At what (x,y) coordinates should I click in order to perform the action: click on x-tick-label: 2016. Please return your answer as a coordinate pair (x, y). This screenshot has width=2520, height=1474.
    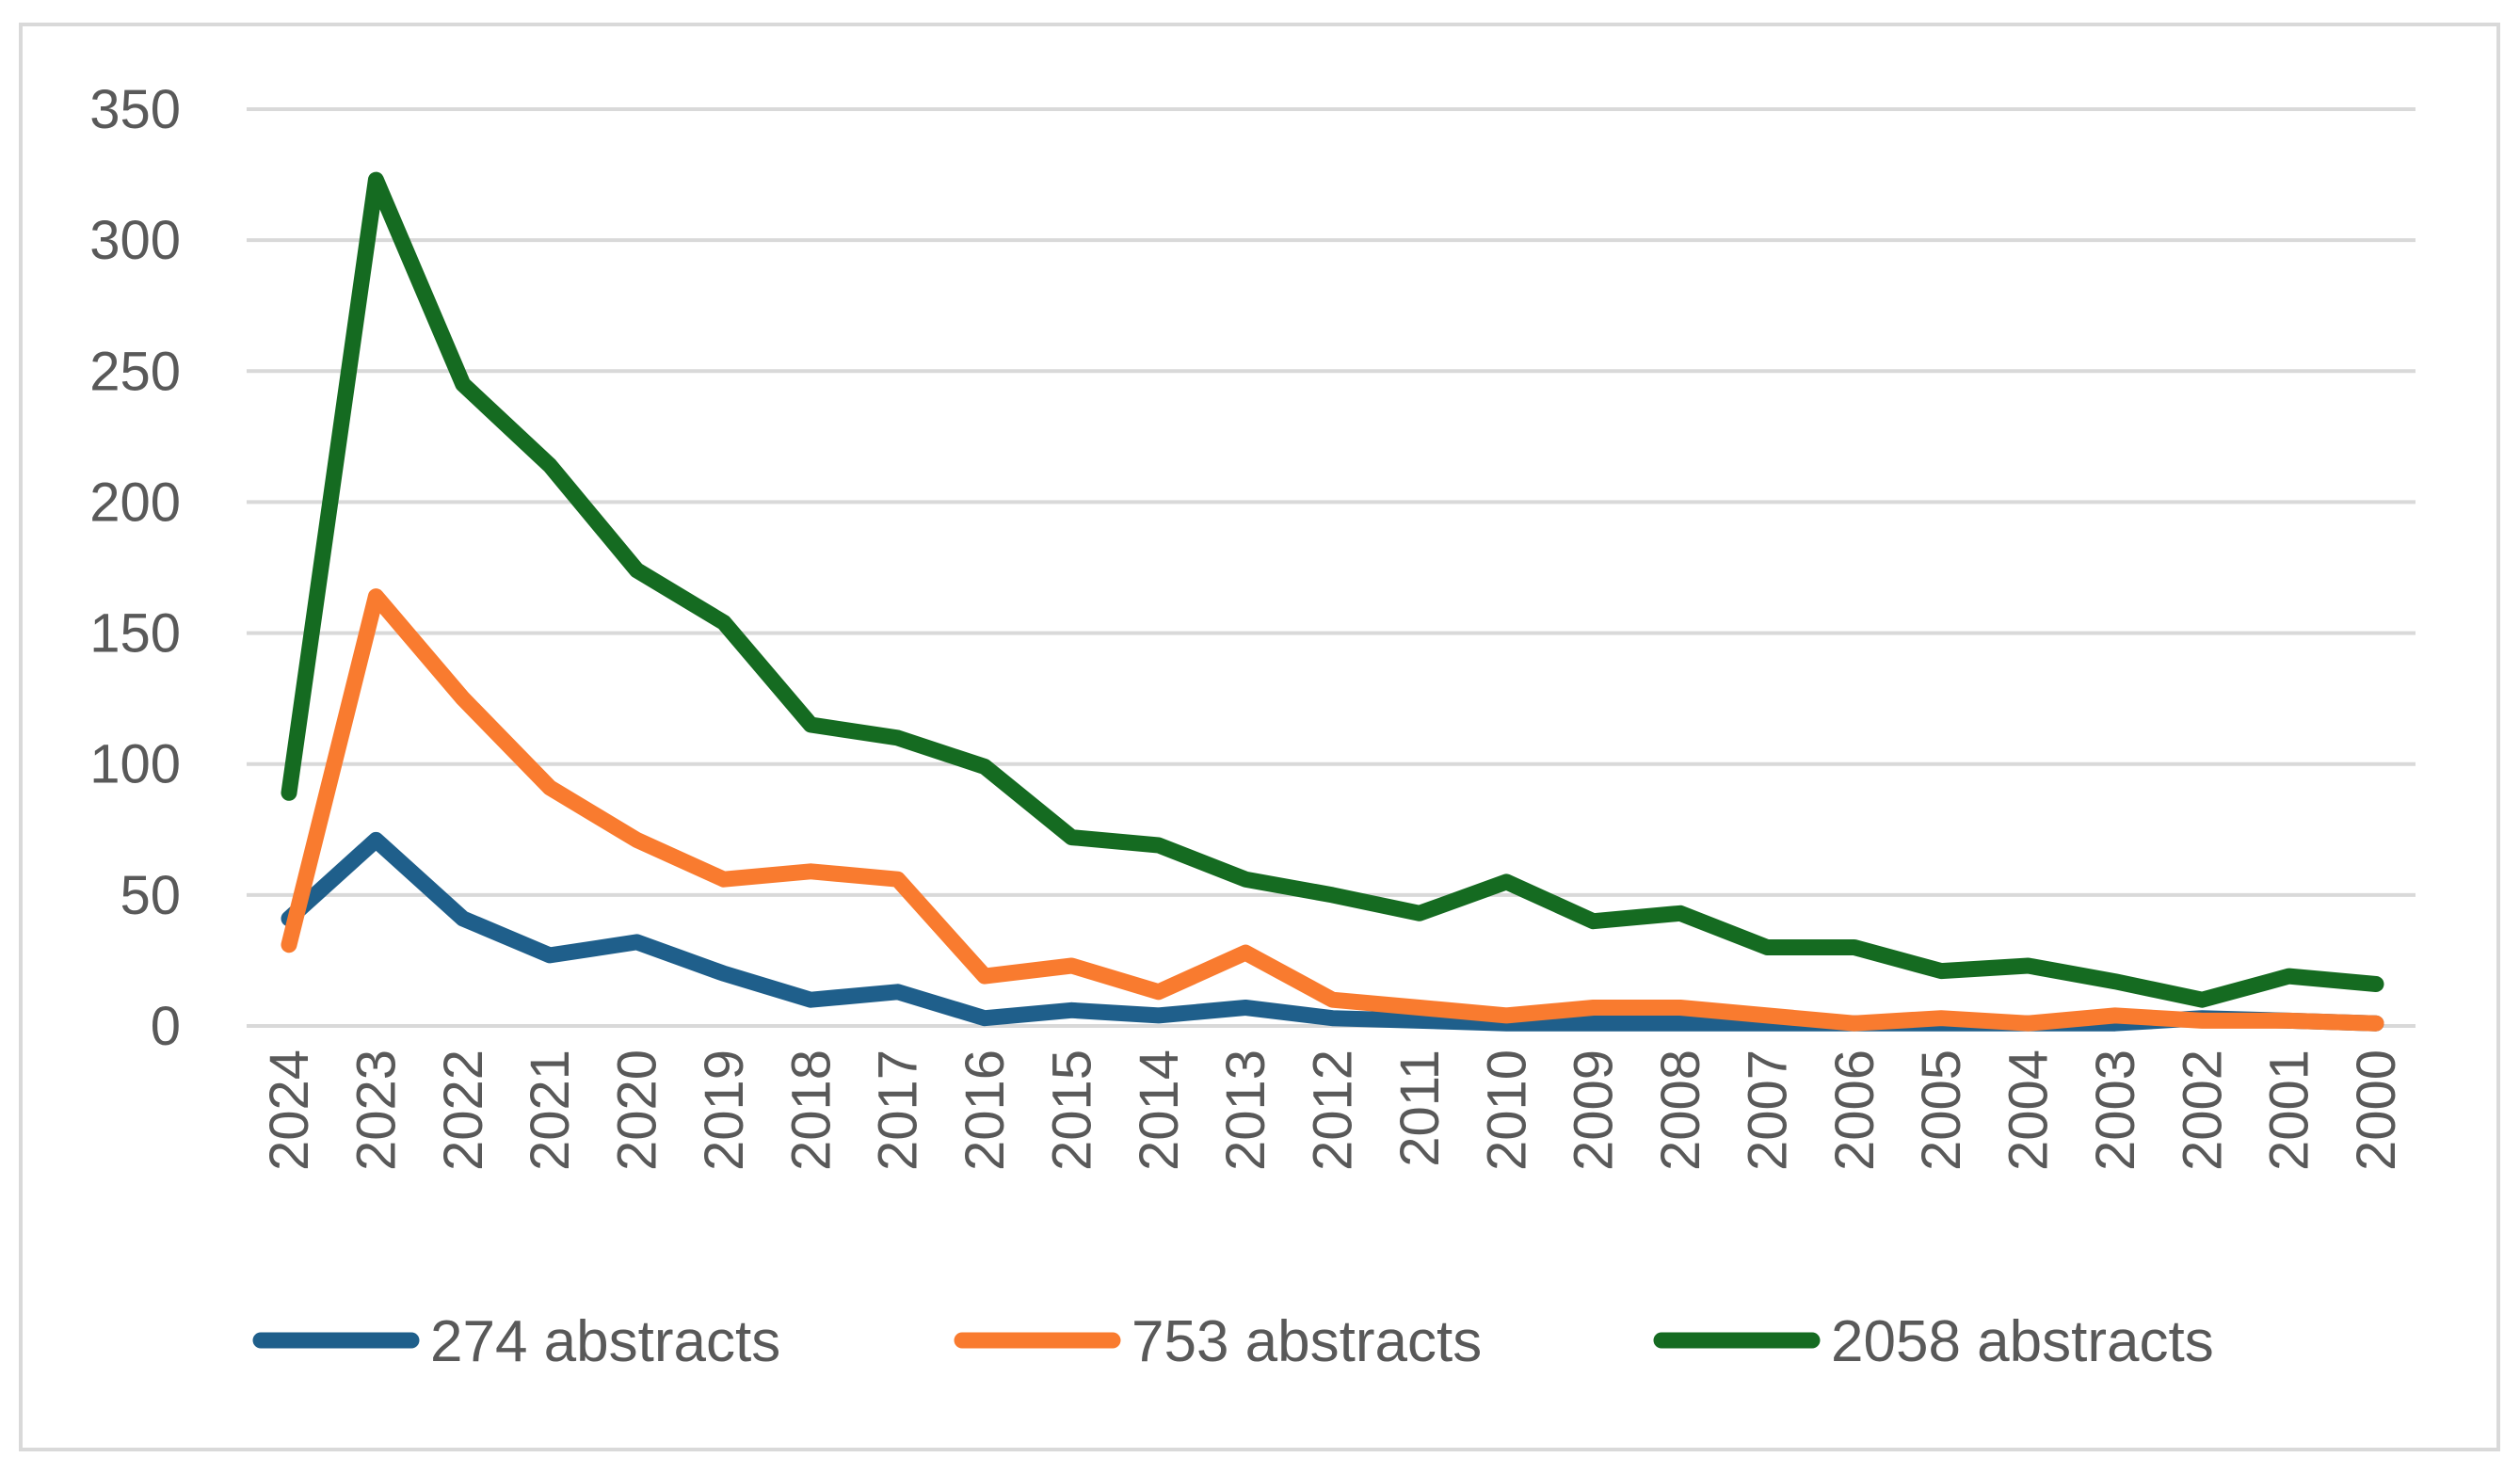
    Looking at the image, I should click on (985, 1110).